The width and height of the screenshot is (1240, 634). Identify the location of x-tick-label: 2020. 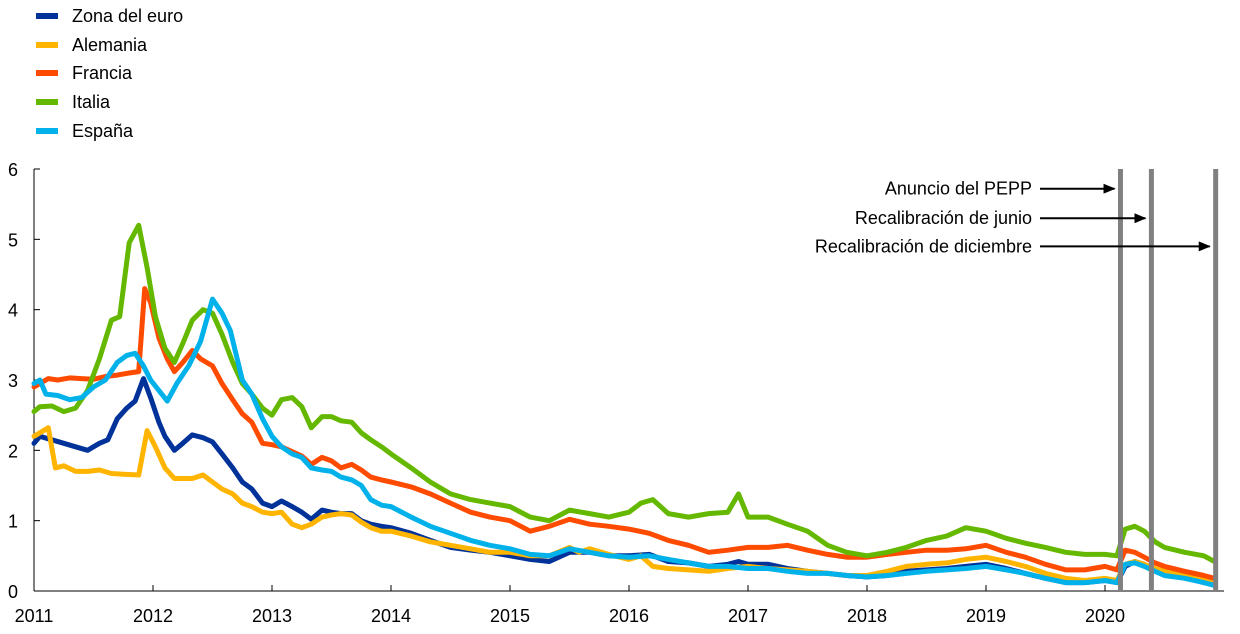
(1105, 616).